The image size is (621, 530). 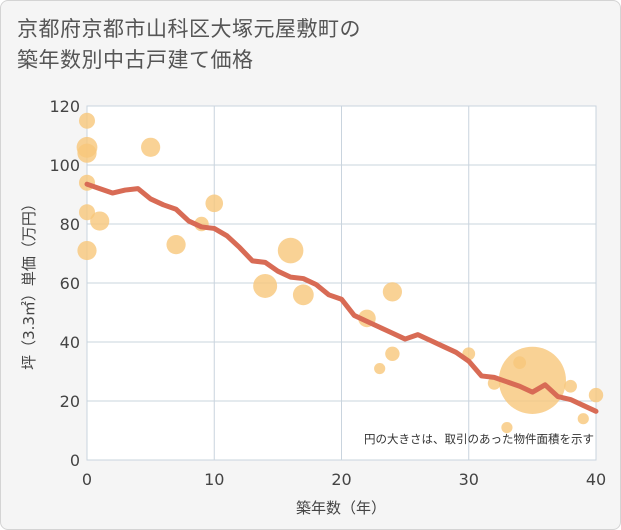 What do you see at coordinates (189, 29) in the screenshot?
I see `title-line-1: 京都府京都市山科区大塚元屋敷町の` at bounding box center [189, 29].